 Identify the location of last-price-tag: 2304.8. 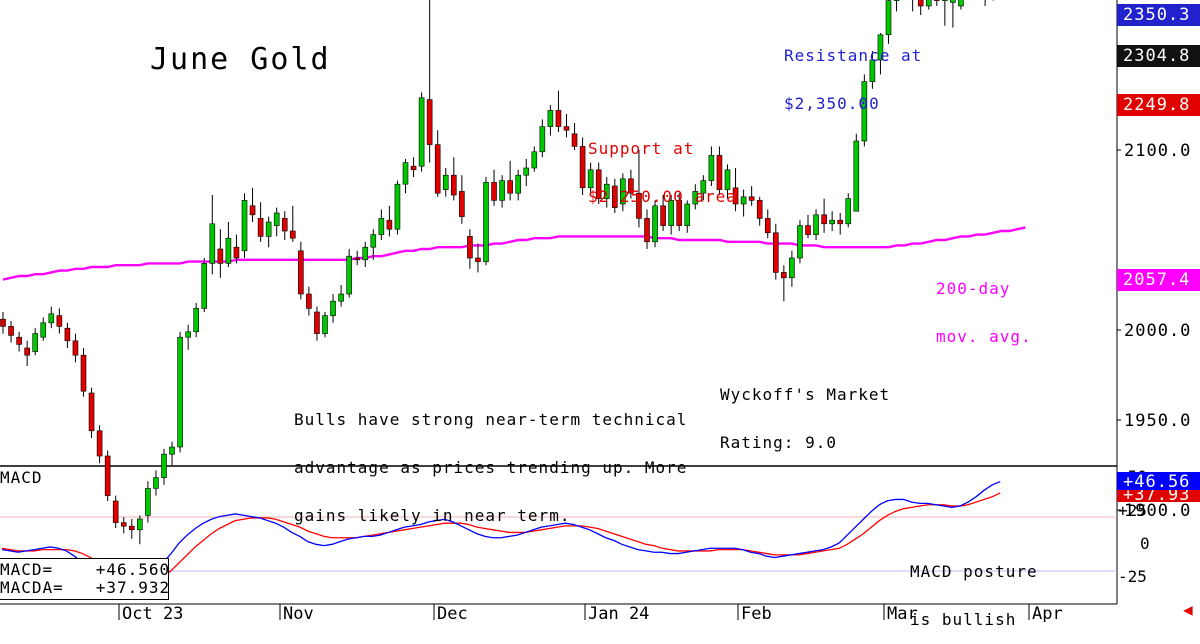
(1158, 56).